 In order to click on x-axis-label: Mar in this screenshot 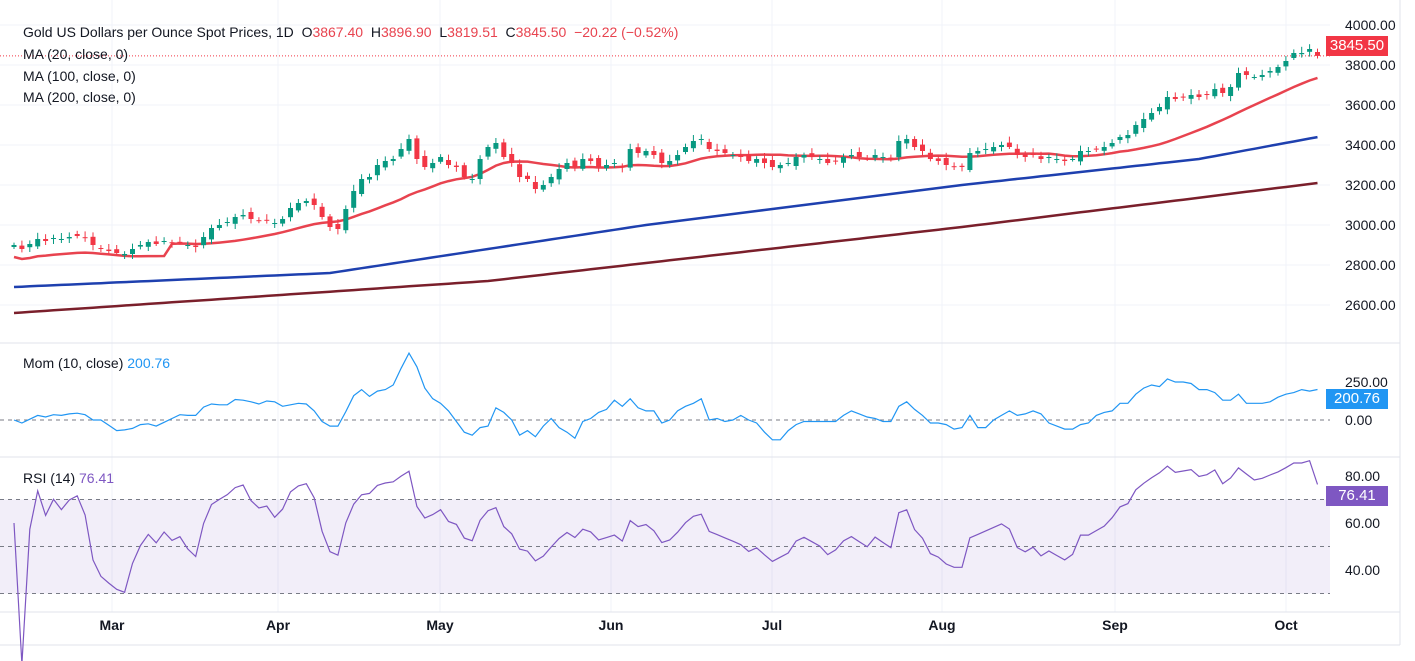, I will do `click(112, 625)`.